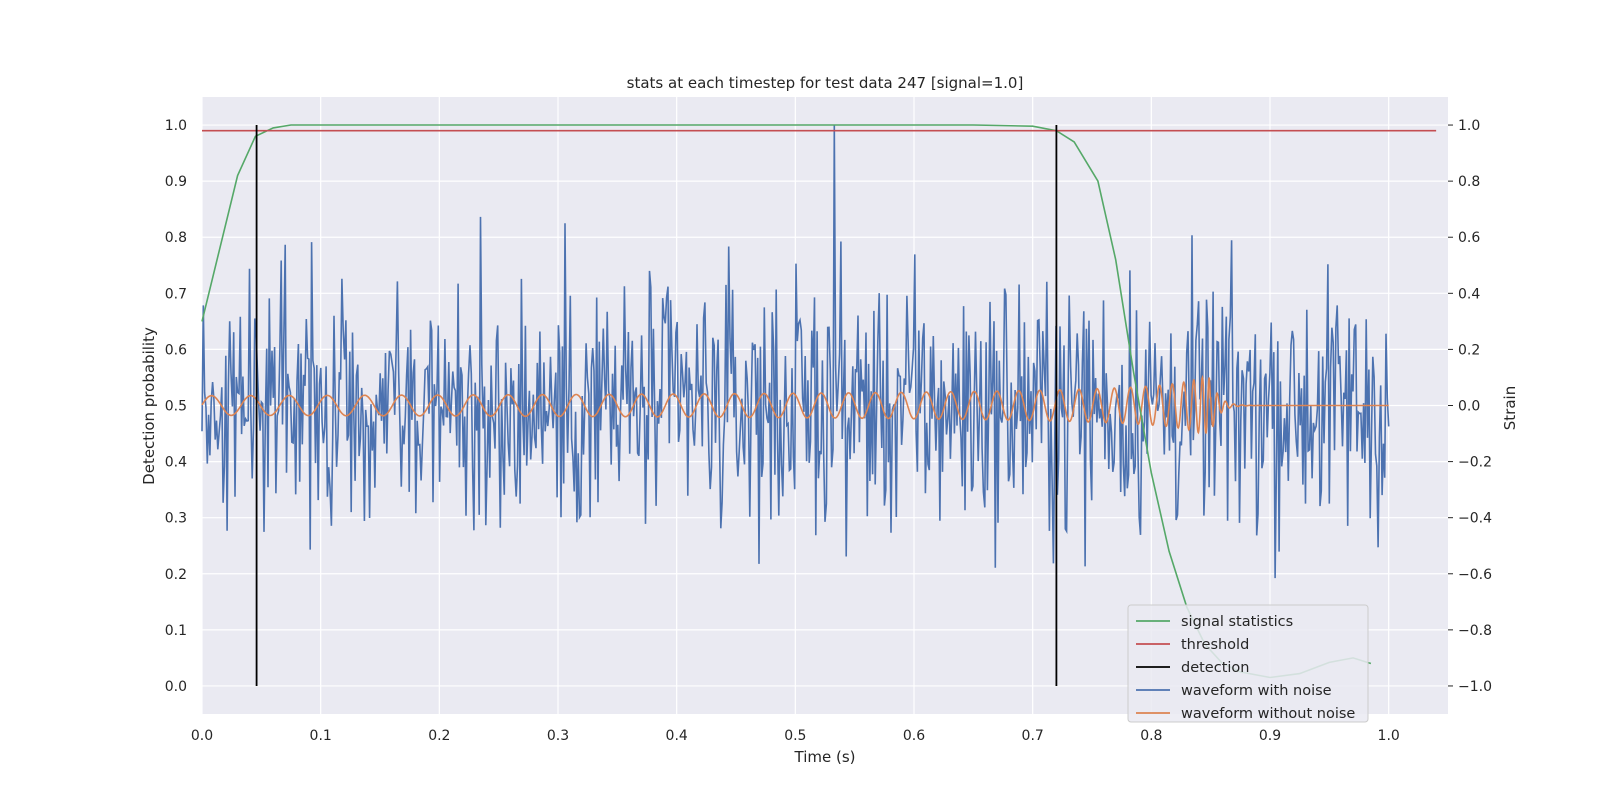 The height and width of the screenshot is (800, 1600). Describe the element at coordinates (202, 736) in the screenshot. I see `x-tick-label: 0.0` at that location.